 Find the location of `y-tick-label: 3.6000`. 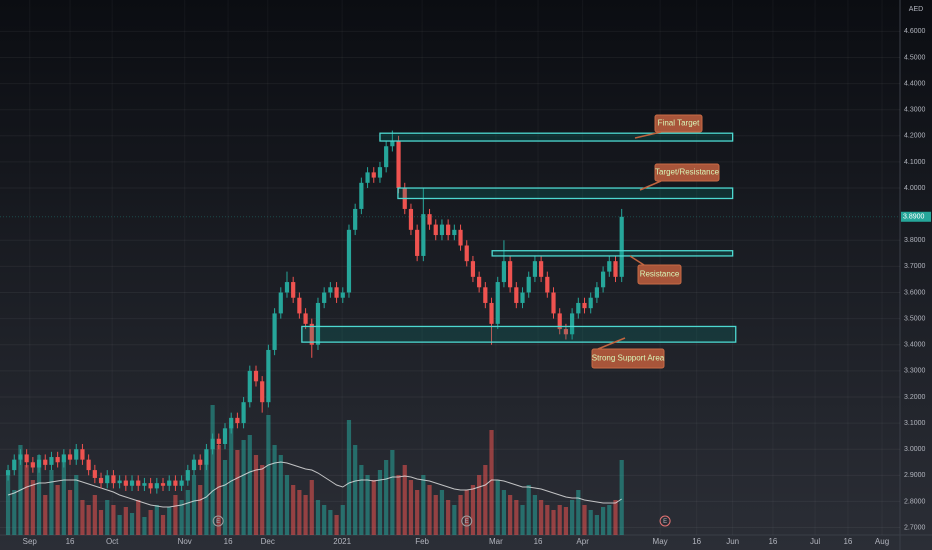

y-tick-label: 3.6000 is located at coordinates (915, 292).